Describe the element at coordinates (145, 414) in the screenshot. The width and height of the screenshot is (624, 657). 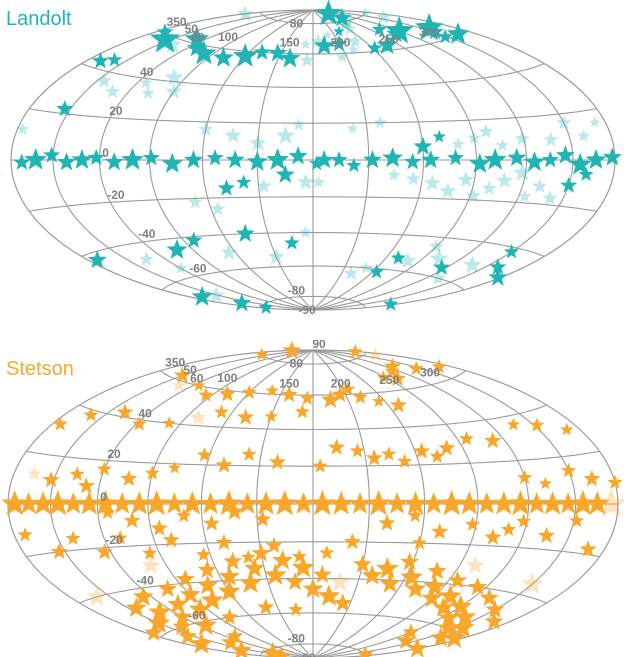
I see `dec-tick-label: 40` at that location.